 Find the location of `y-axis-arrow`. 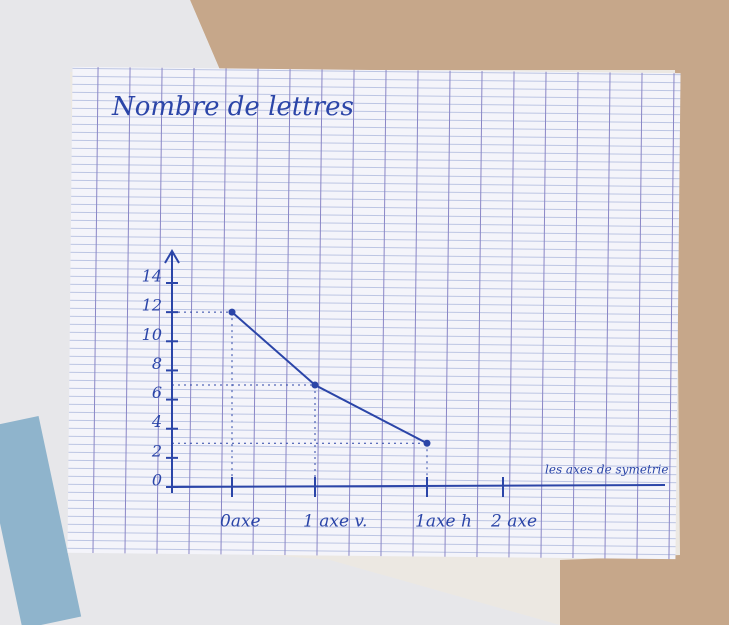

y-axis-arrow is located at coordinates (172, 256).